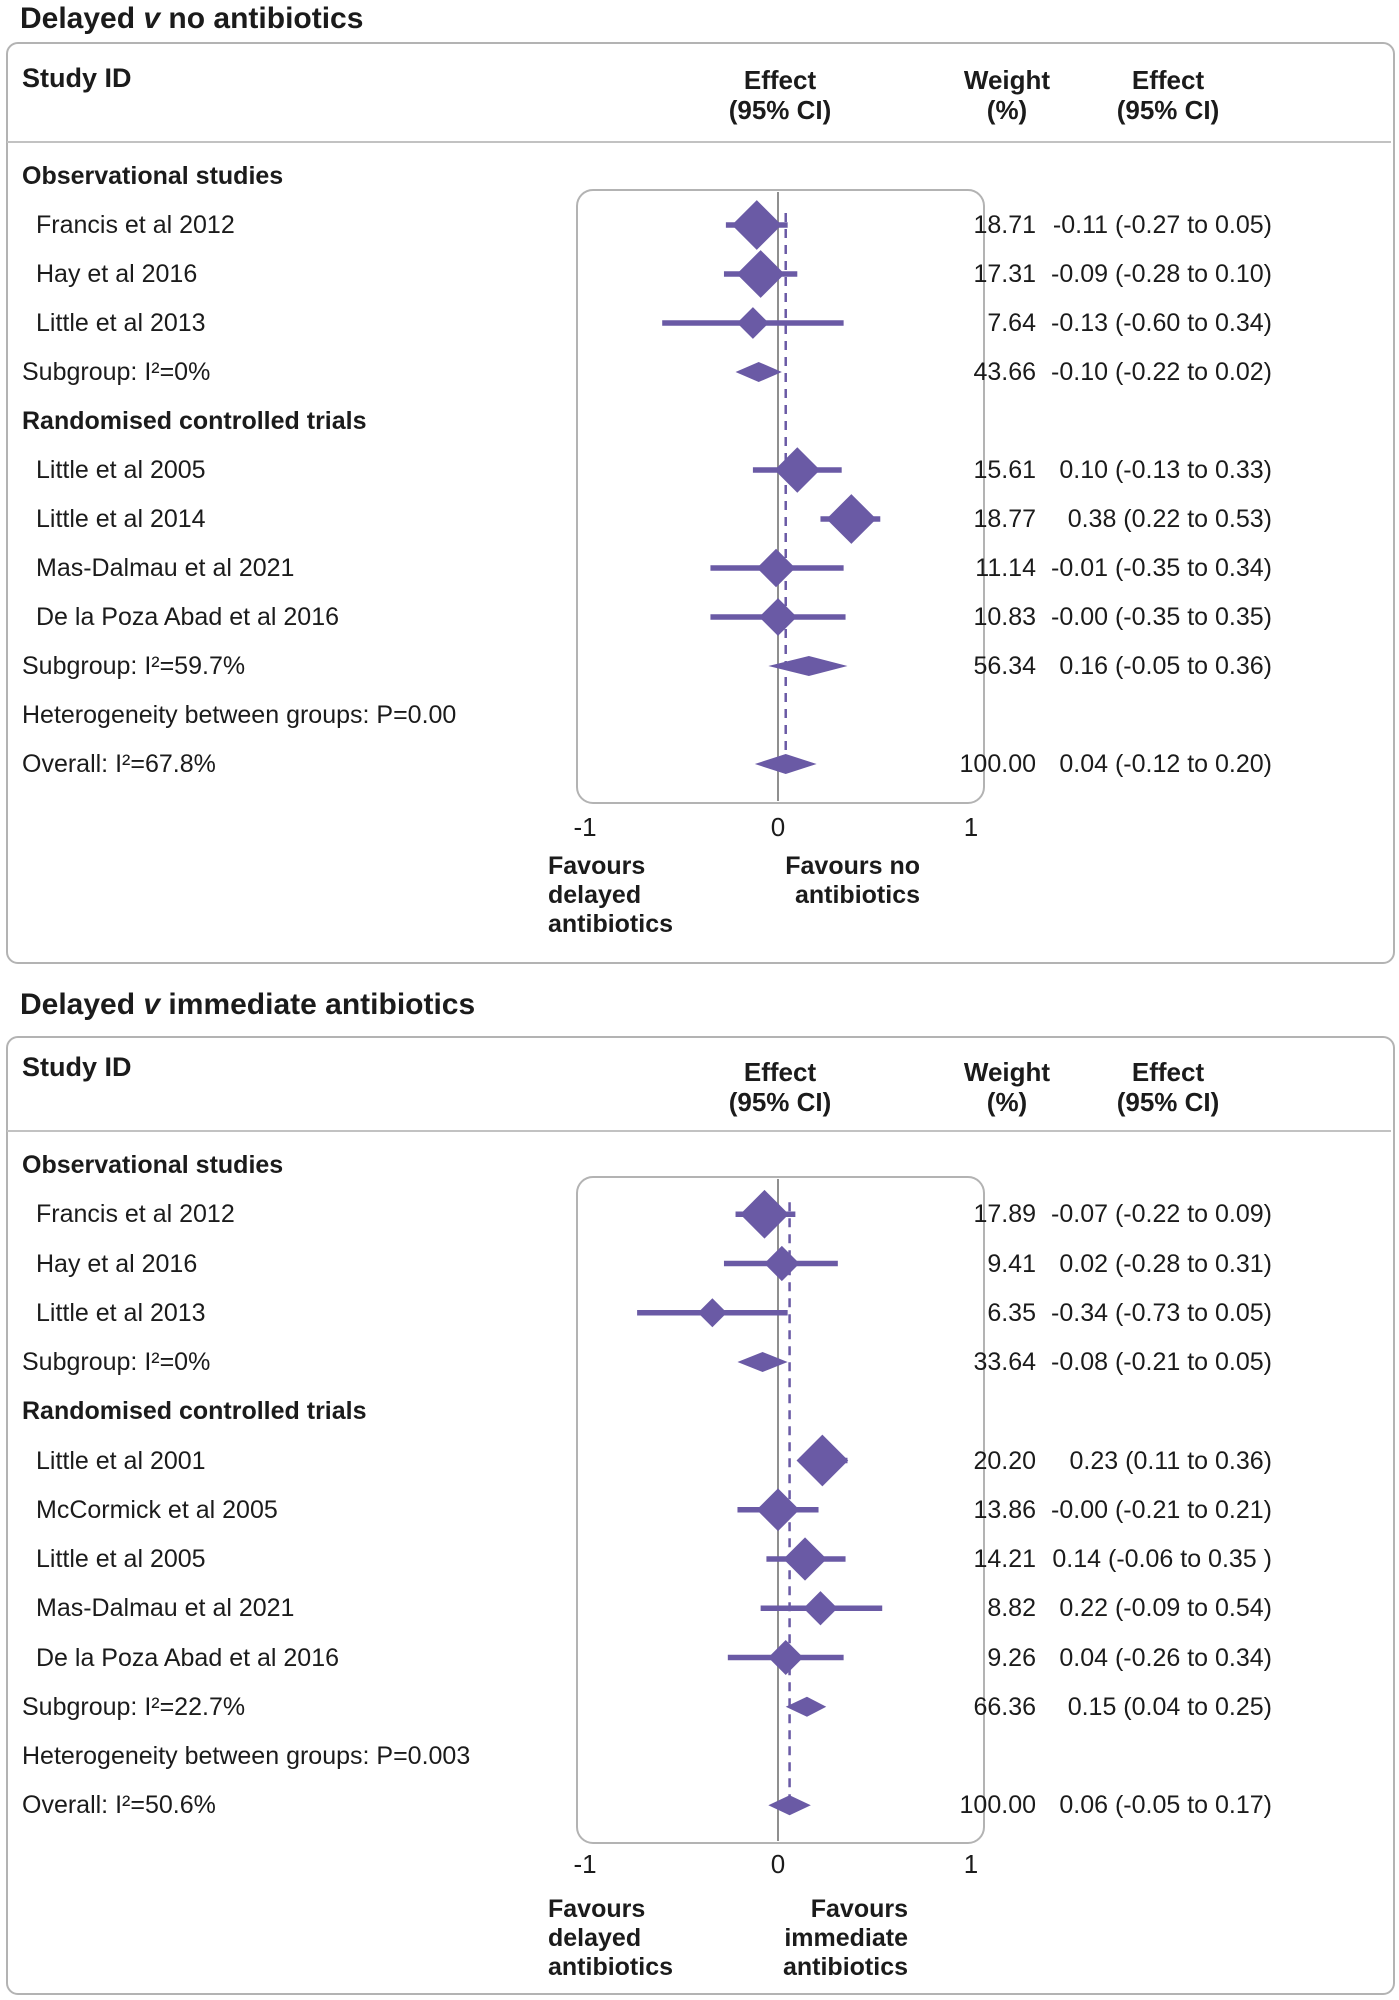 The image size is (1399, 2000). What do you see at coordinates (246, 1756) in the screenshot?
I see `panel2-row-label-note: Heterogeneity between groups: P=0.003` at bounding box center [246, 1756].